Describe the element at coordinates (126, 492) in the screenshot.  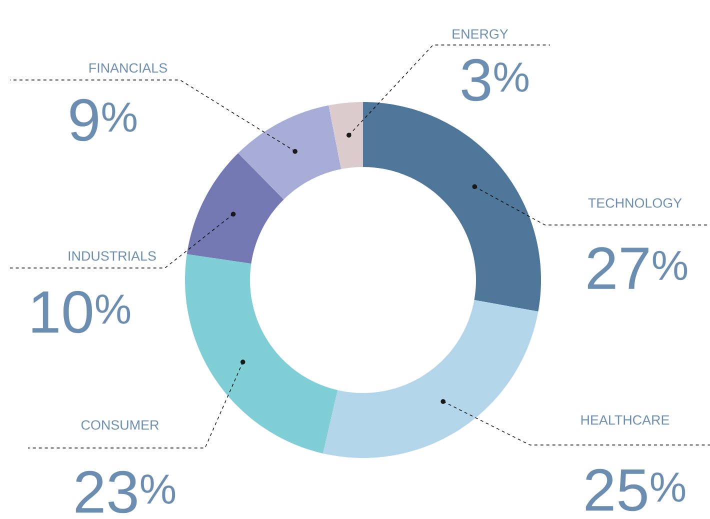
I see `data-label: 23$^{%}$` at that location.